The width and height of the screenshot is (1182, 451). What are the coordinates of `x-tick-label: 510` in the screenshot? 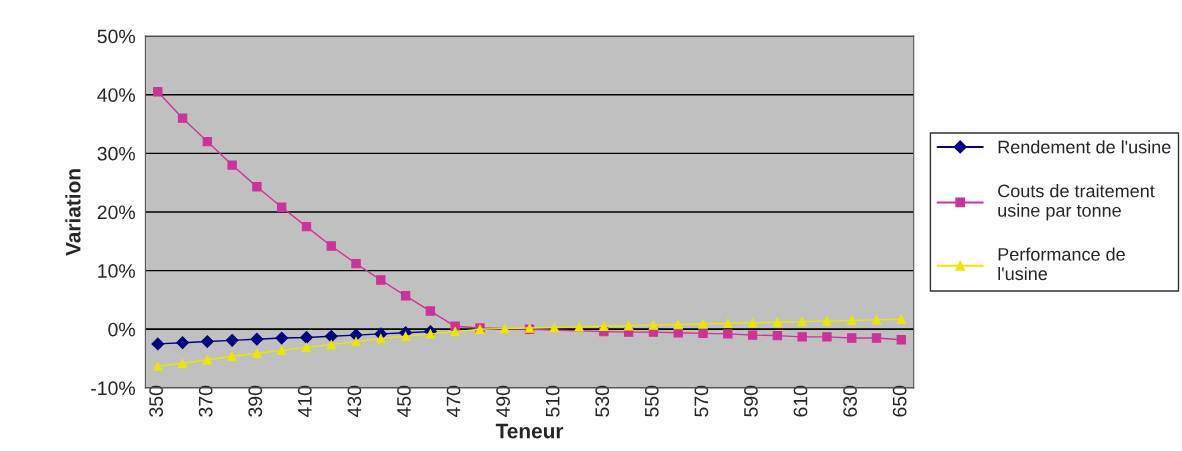 It's located at (552, 401).